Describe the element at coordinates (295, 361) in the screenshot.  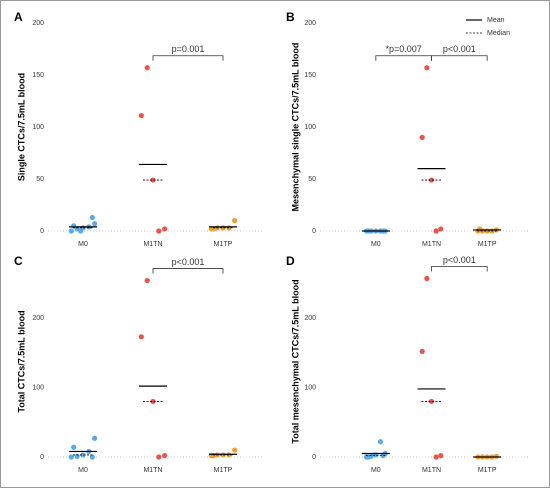
I see `y-axis-title: Total mesenchymal CTCs/7.5mL blood` at that location.